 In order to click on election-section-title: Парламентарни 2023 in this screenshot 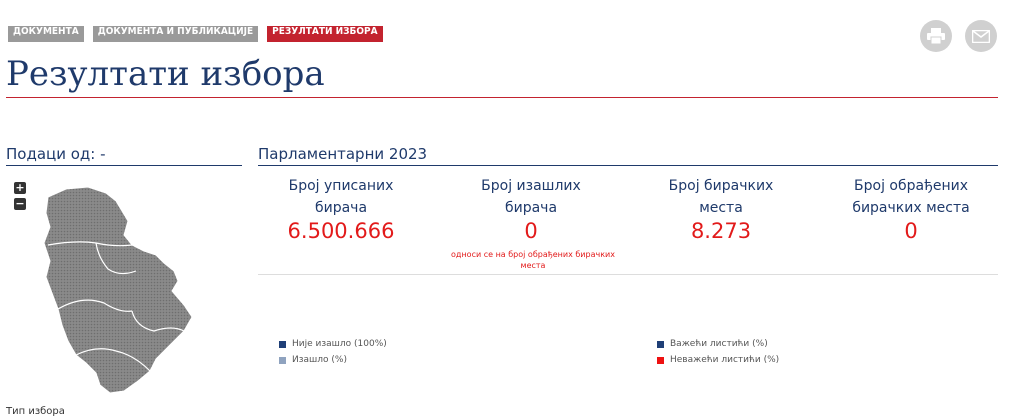, I will do `click(628, 155)`.